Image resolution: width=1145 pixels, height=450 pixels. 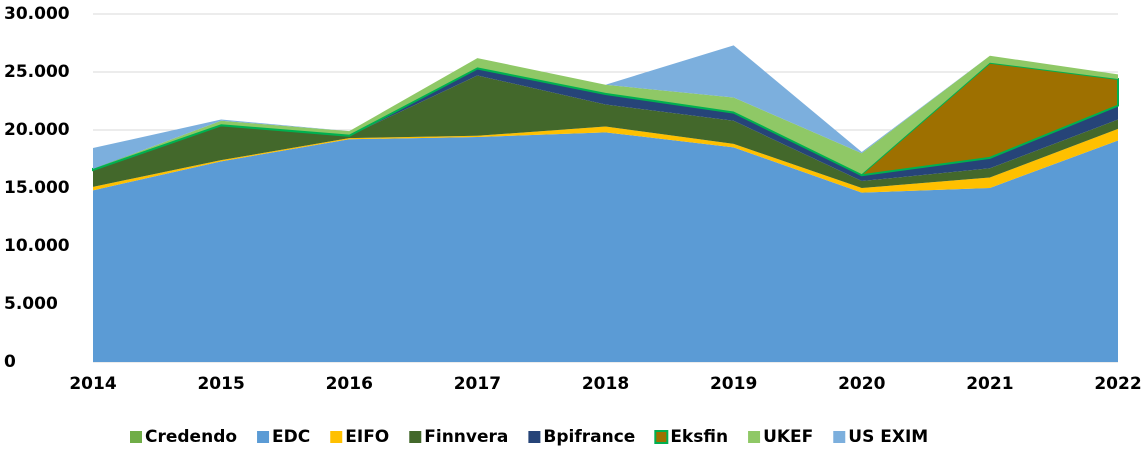 What do you see at coordinates (861, 384) in the screenshot?
I see `x-tick-label: 2020` at bounding box center [861, 384].